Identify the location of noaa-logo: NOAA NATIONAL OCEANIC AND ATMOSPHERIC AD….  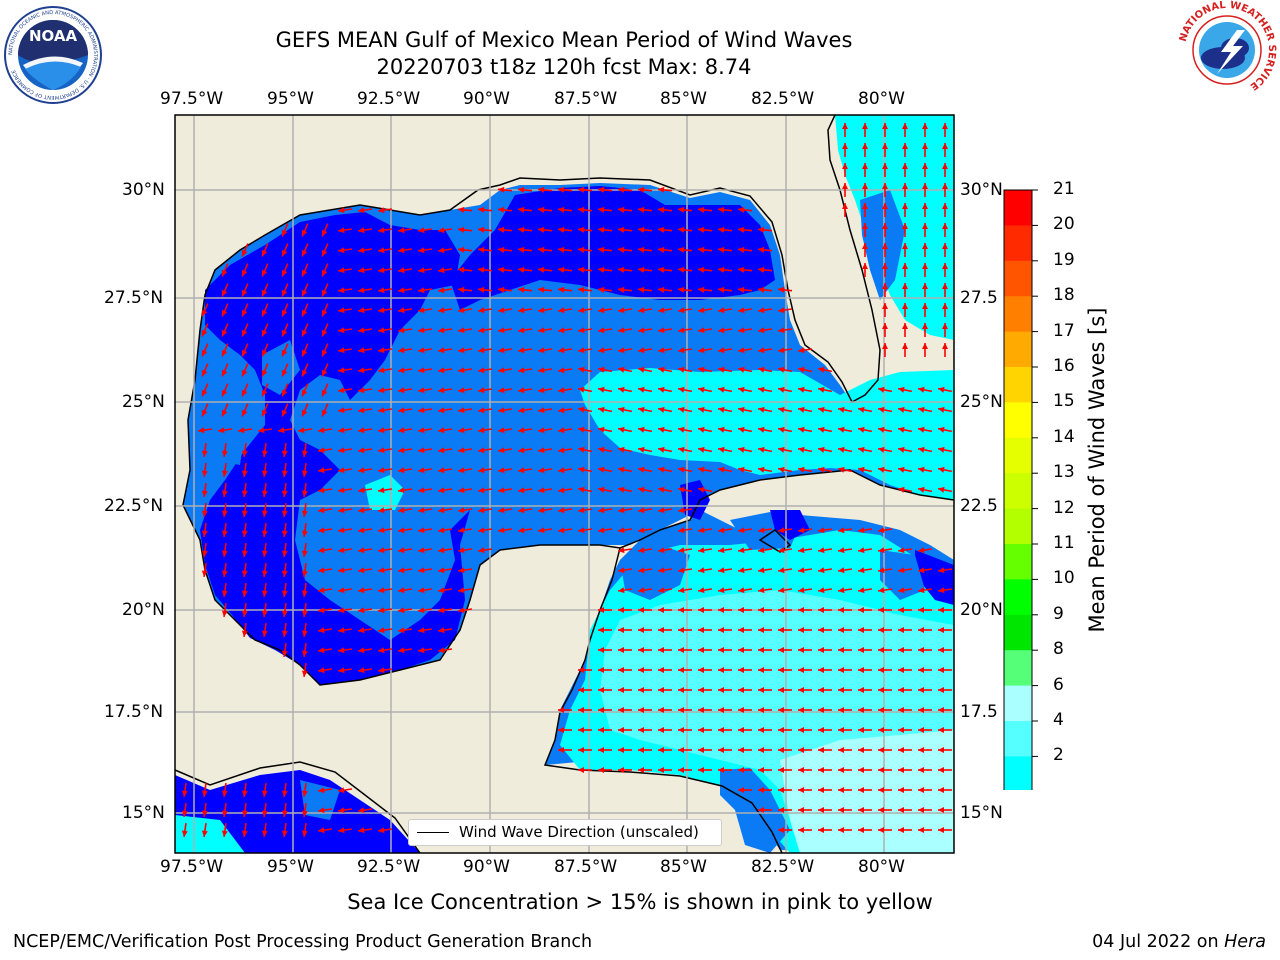
(53, 55).